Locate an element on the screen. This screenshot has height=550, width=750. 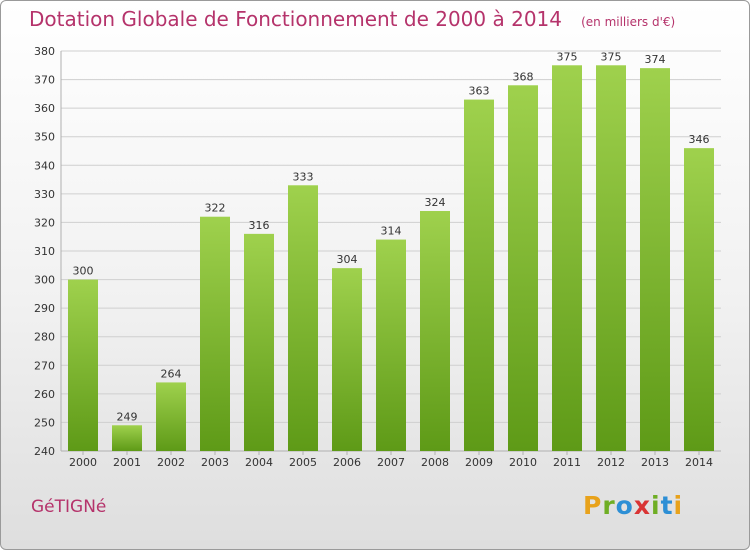
logo-letter: r is located at coordinates (609, 505).